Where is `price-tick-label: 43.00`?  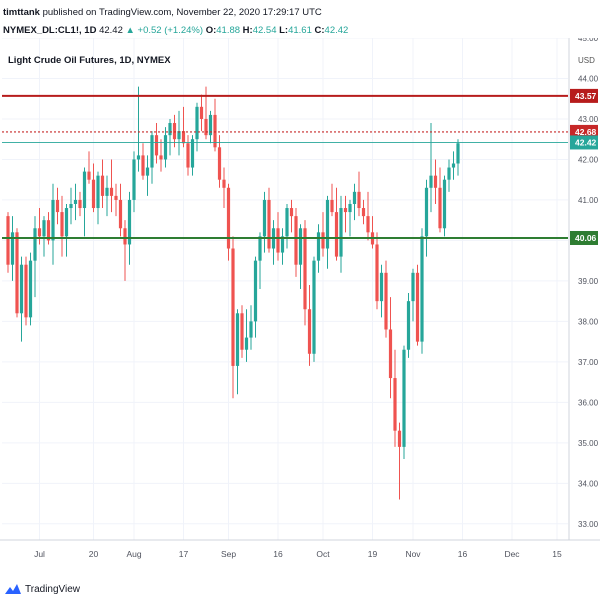 price-tick-label: 43.00 is located at coordinates (588, 119).